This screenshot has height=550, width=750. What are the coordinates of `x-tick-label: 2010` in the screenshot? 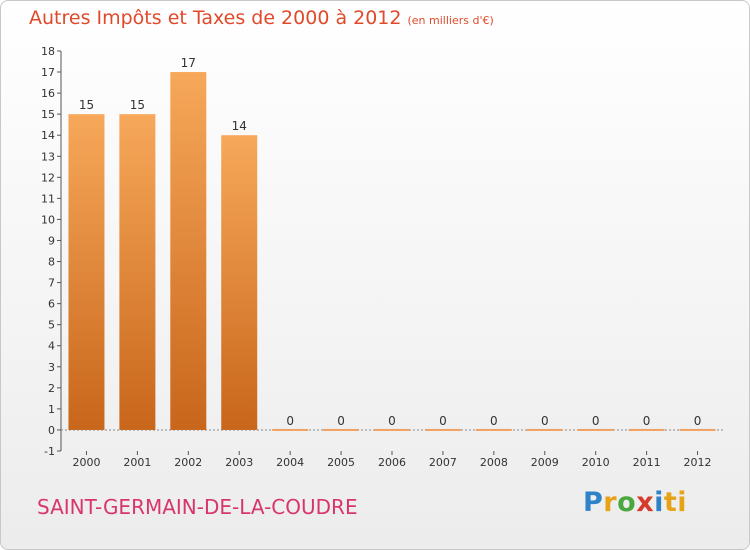 It's located at (596, 462).